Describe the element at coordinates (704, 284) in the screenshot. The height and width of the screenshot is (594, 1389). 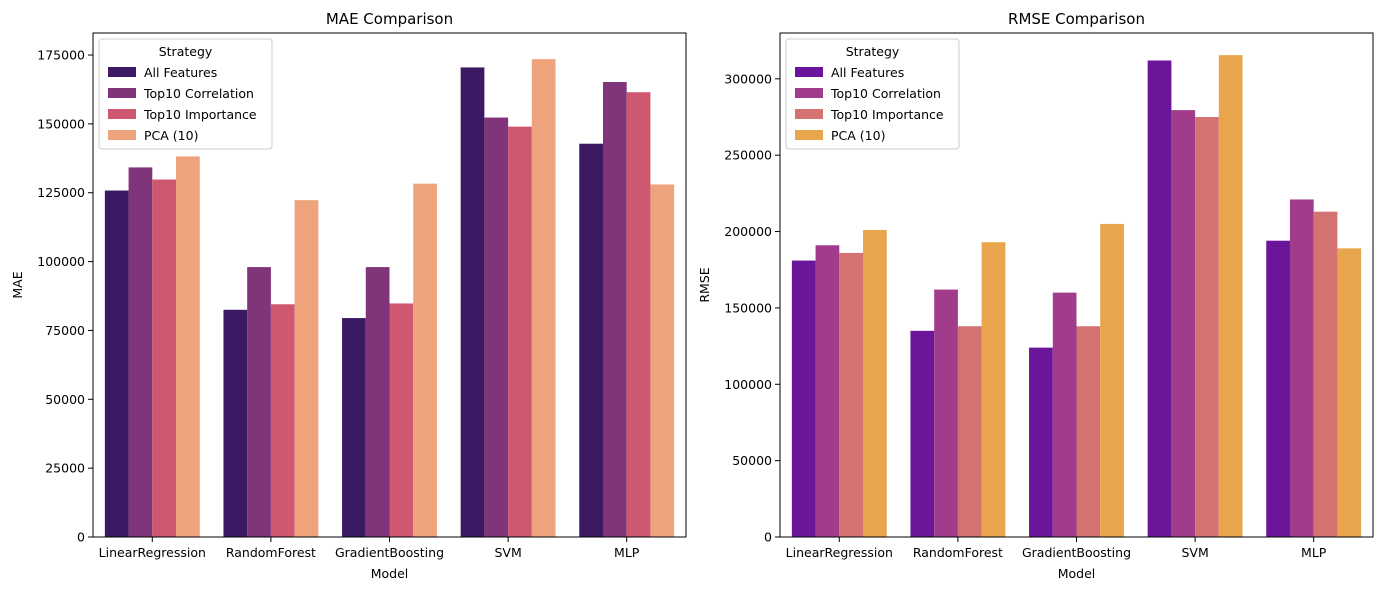
I see `y-axis-label: RMSE` at that location.